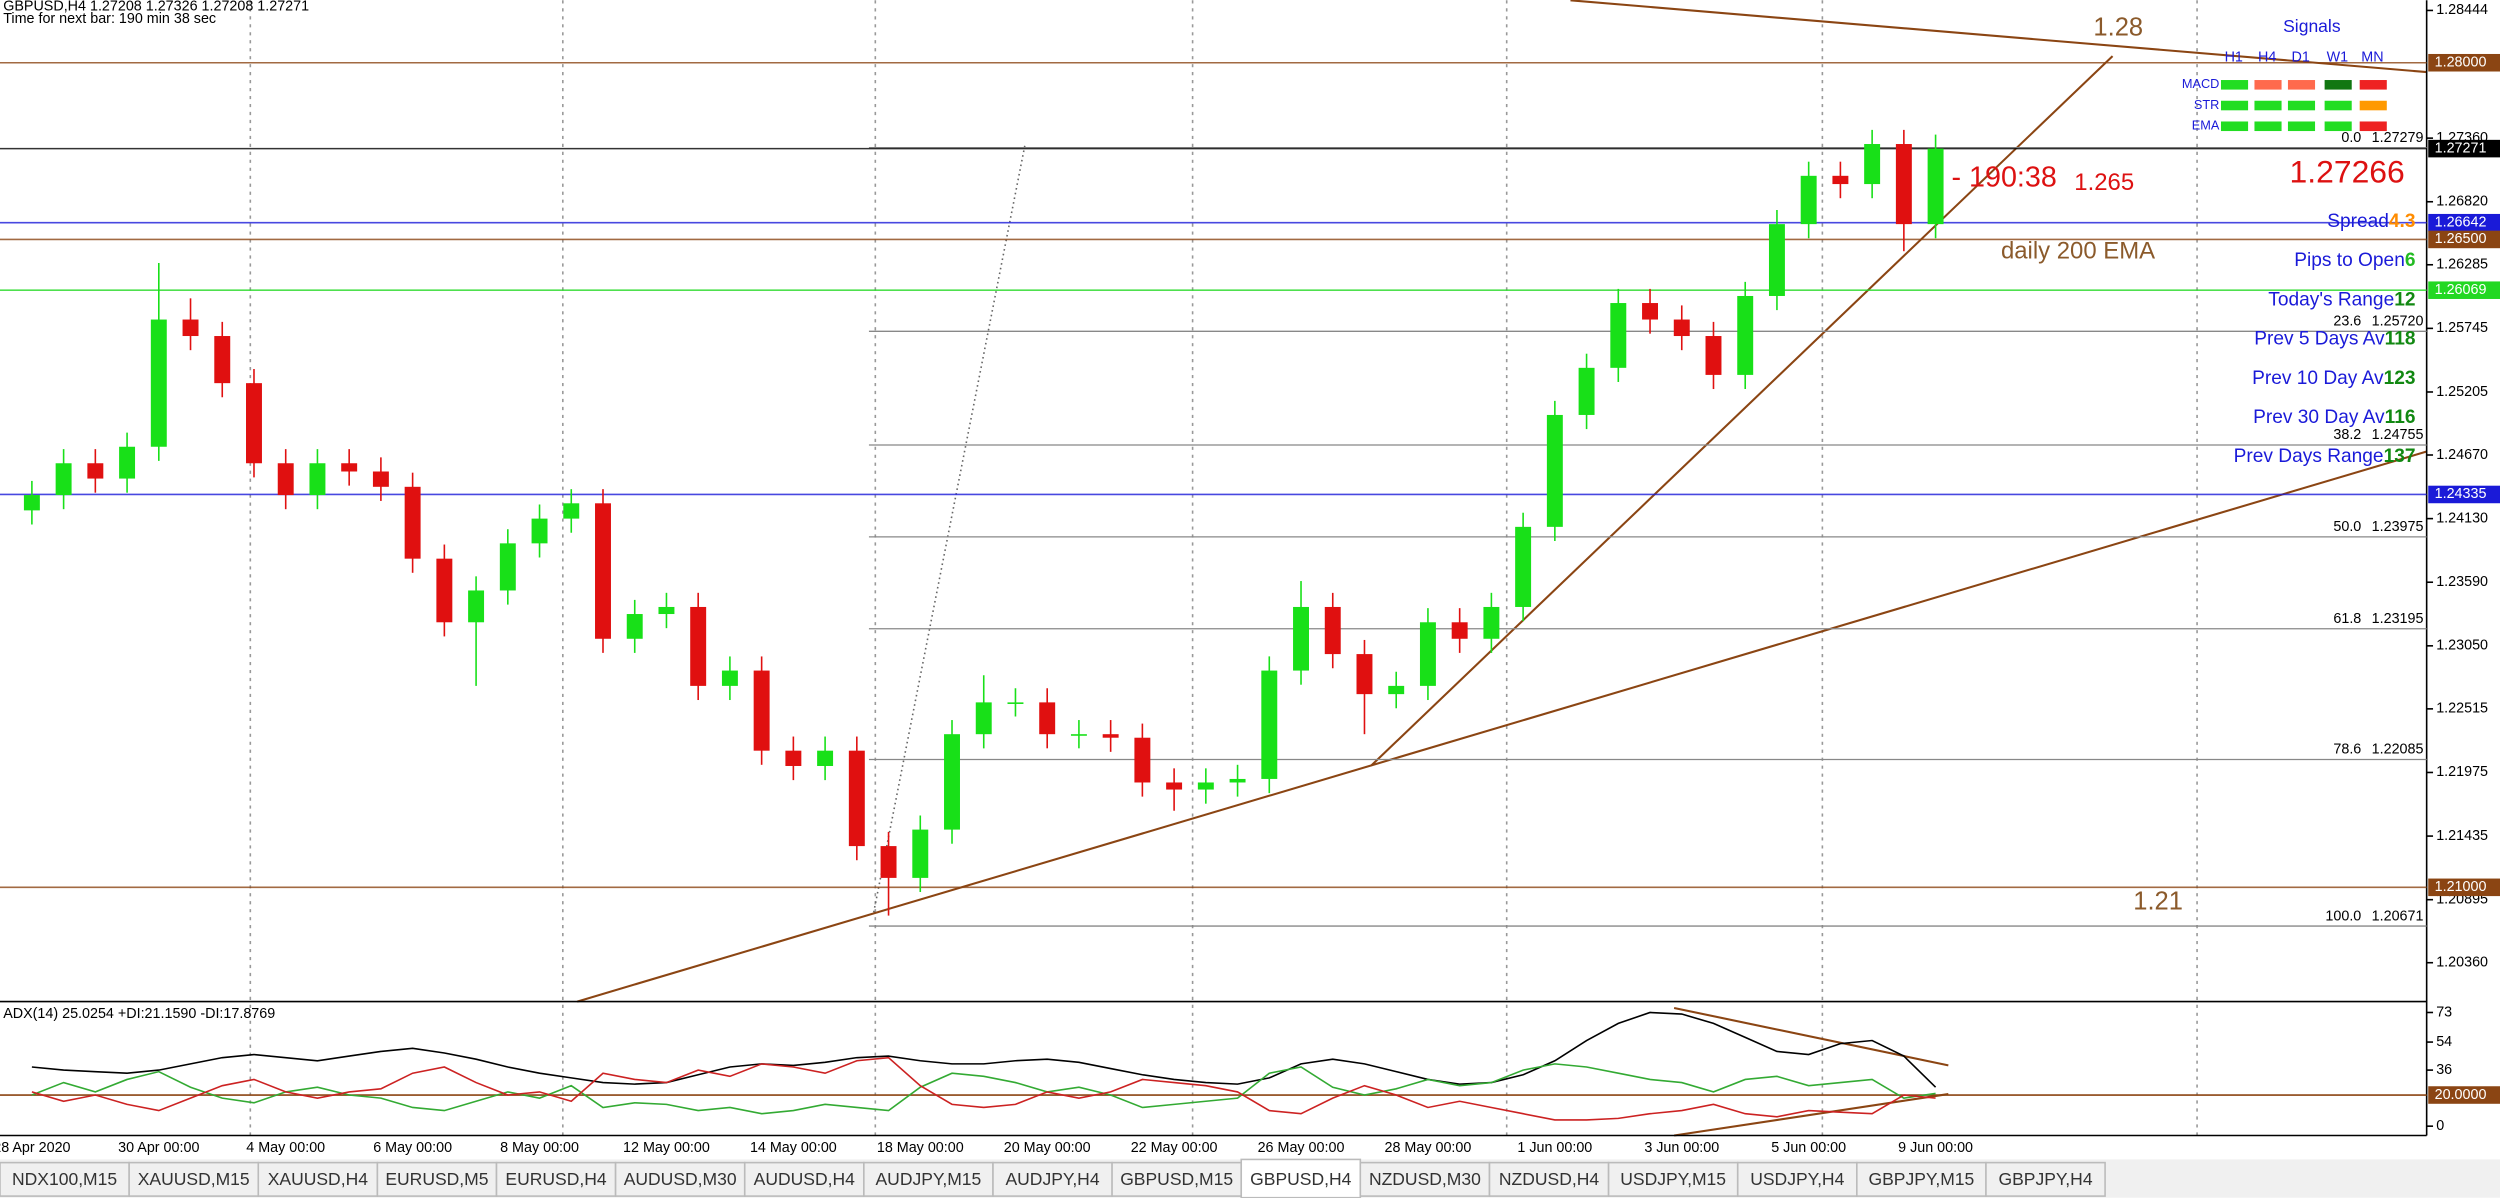 The image size is (2500, 1198). I want to click on x-tick-label: 30 Apr 00:00, so click(158, 1148).